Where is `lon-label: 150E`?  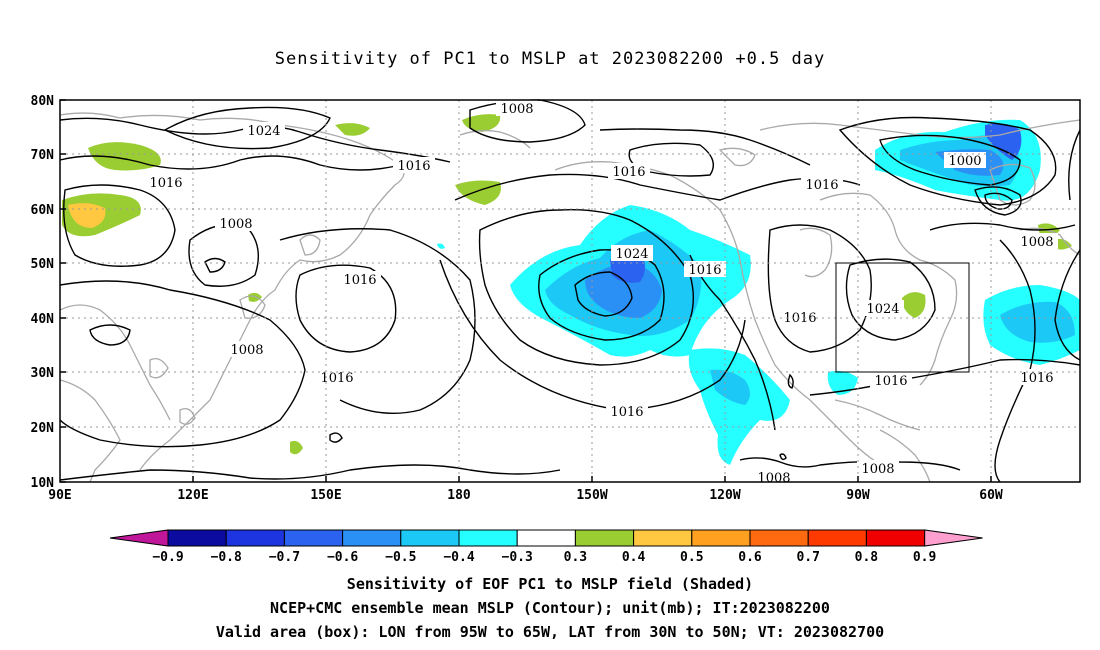 lon-label: 150E is located at coordinates (325, 495).